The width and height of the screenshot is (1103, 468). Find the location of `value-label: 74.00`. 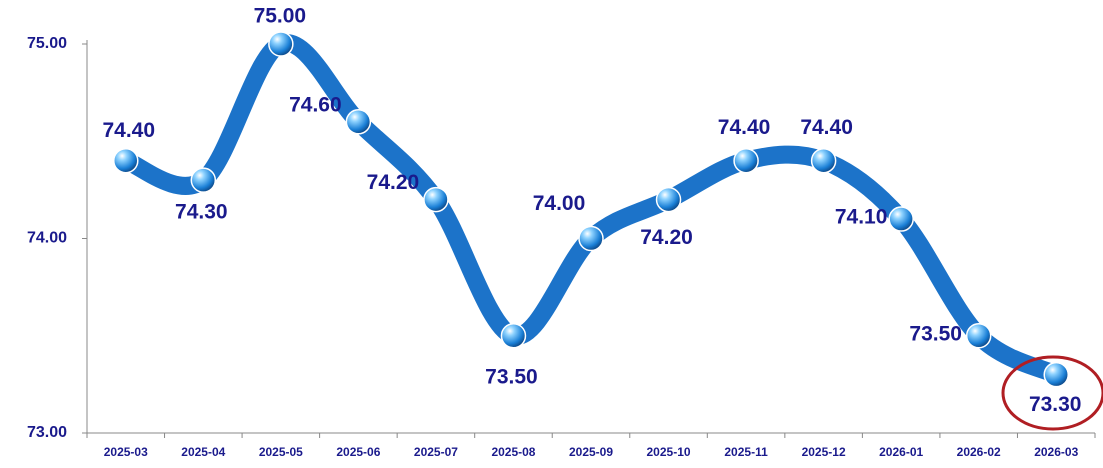

value-label: 74.00 is located at coordinates (559, 203).